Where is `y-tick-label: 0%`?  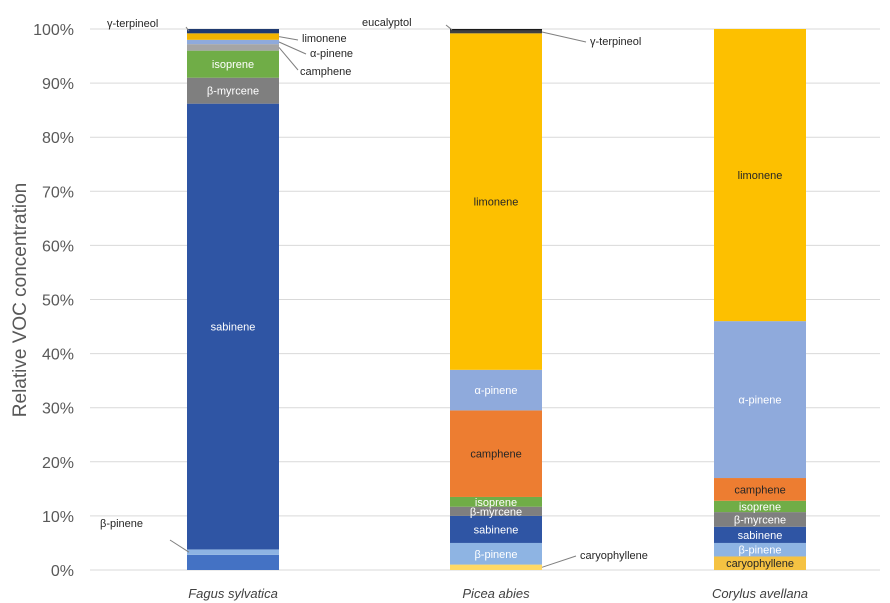
y-tick-label: 0% is located at coordinates (62, 571).